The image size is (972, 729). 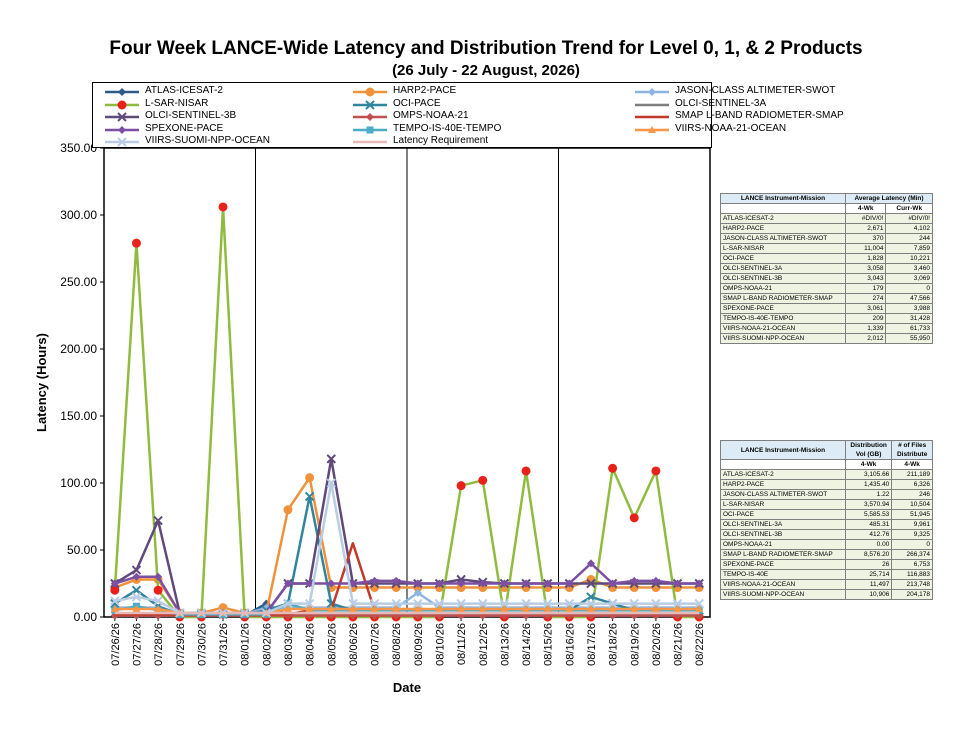 I want to click on x-tick-label: 08/20/26, so click(x=657, y=644).